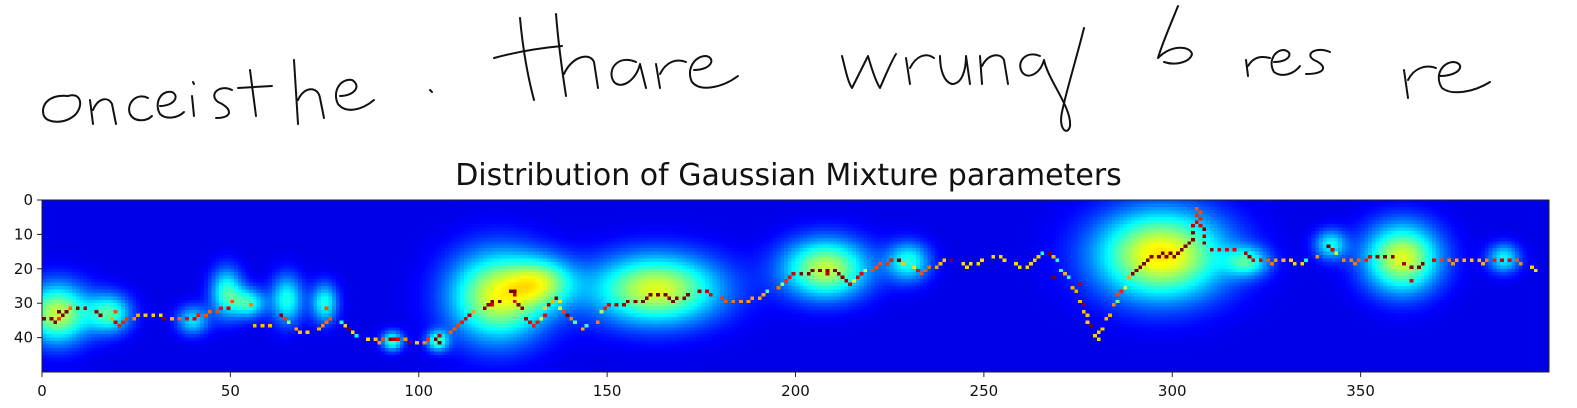 Image resolution: width=1577 pixels, height=408 pixels. What do you see at coordinates (28, 200) in the screenshot?
I see `y-tick-label: 0` at bounding box center [28, 200].